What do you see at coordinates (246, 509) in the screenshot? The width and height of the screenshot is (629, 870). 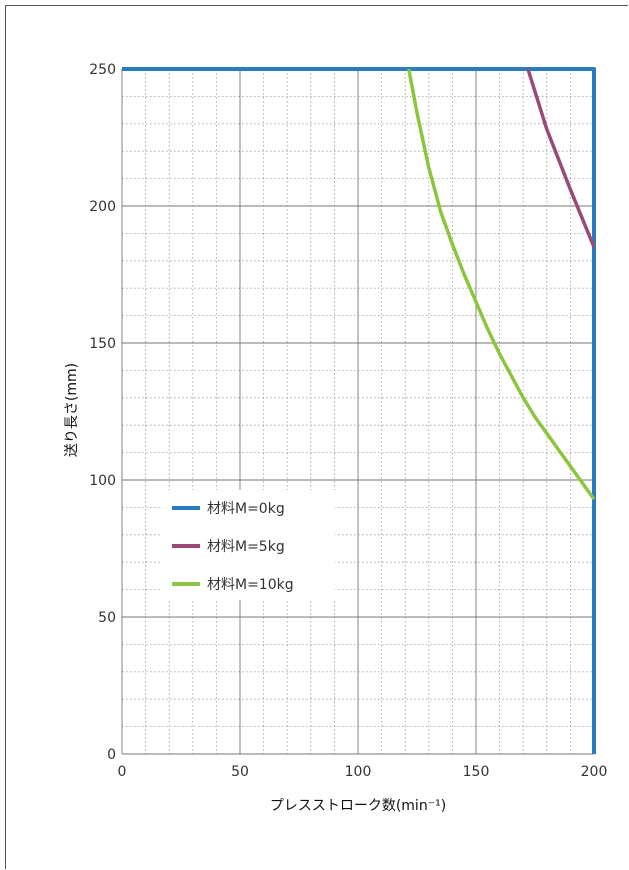 I see `legend-label-1: 材料M=0kg` at bounding box center [246, 509].